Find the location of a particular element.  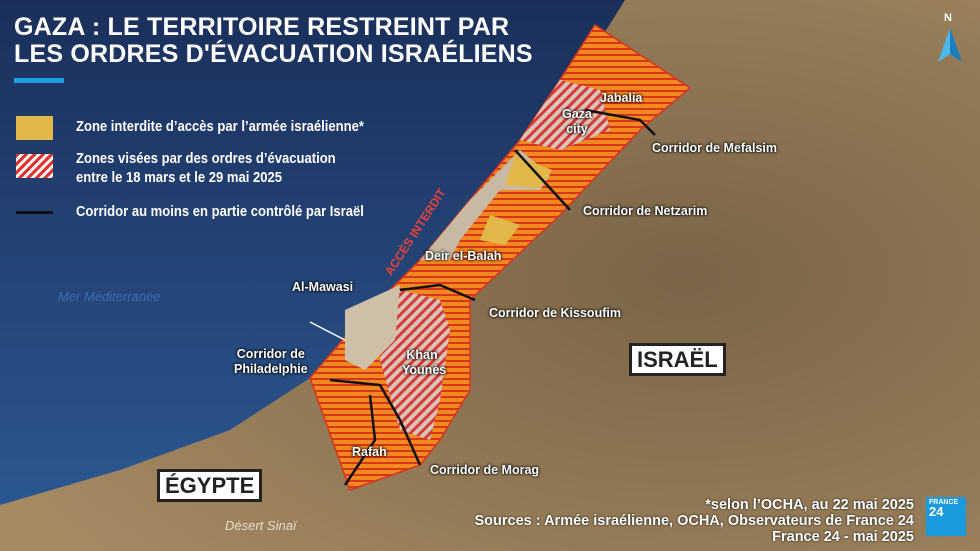

north-label: N is located at coordinates (948, 18).